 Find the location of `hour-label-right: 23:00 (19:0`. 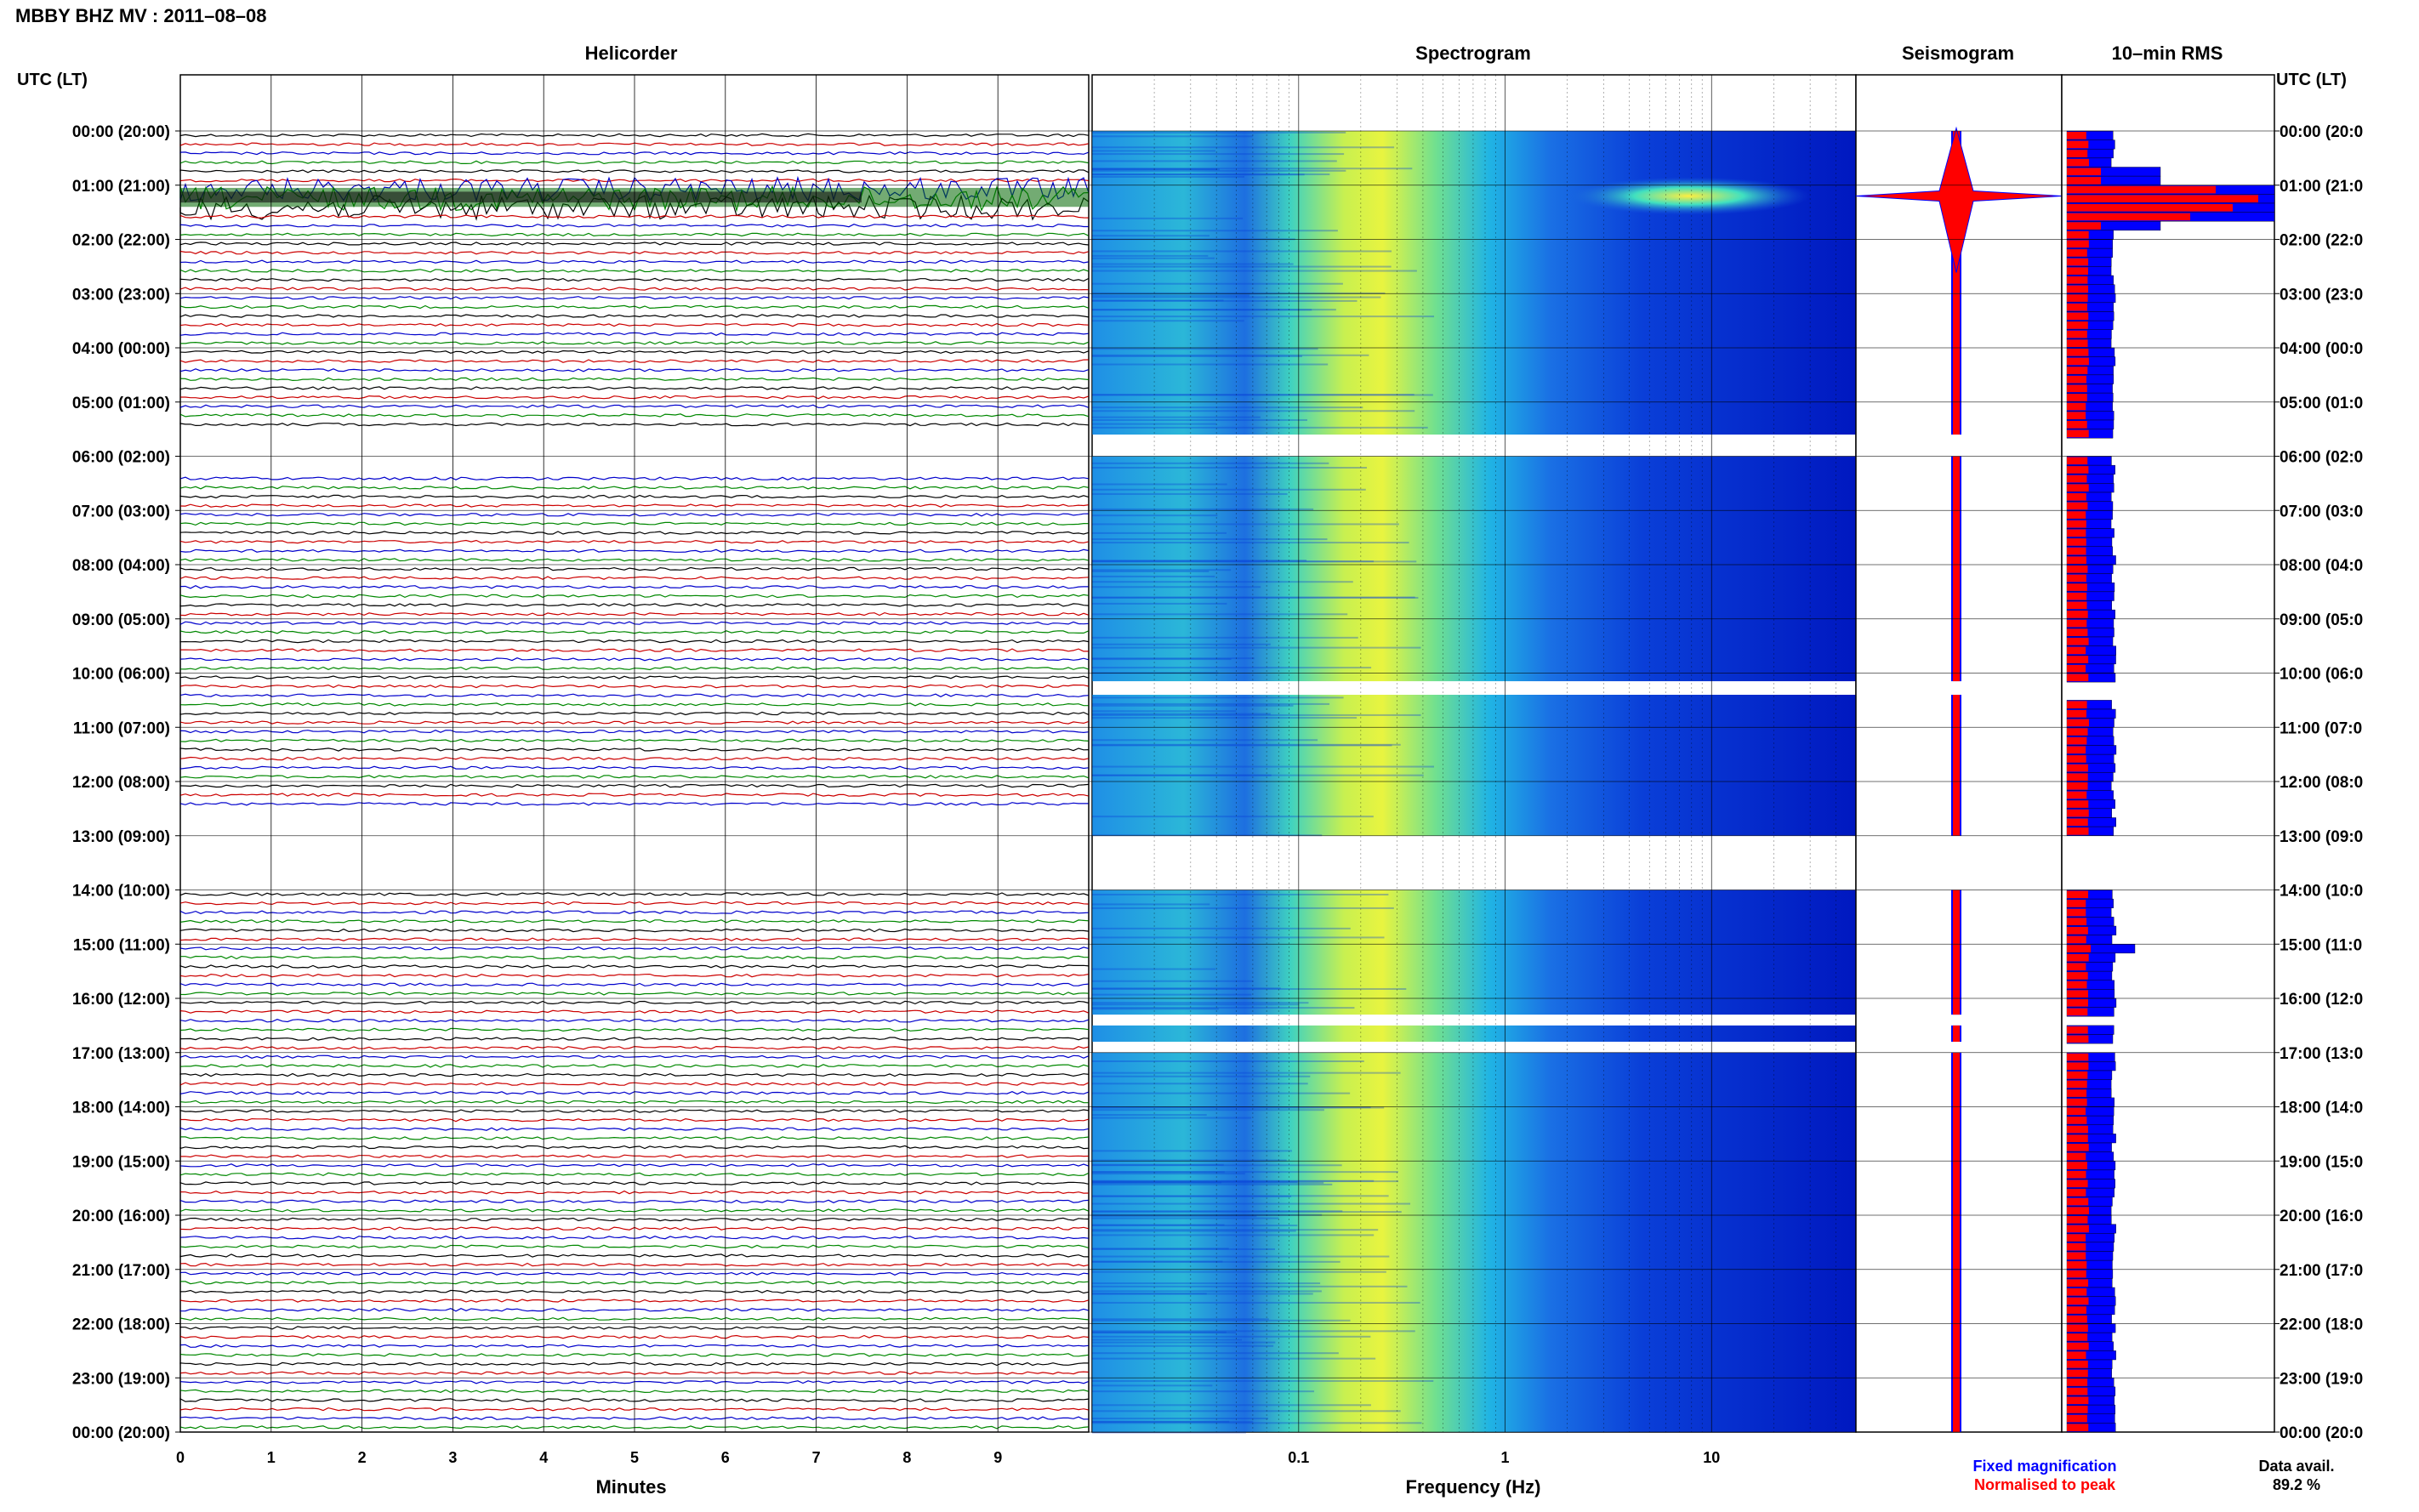

hour-label-right: 23:00 (19:0 is located at coordinates (2321, 1379).